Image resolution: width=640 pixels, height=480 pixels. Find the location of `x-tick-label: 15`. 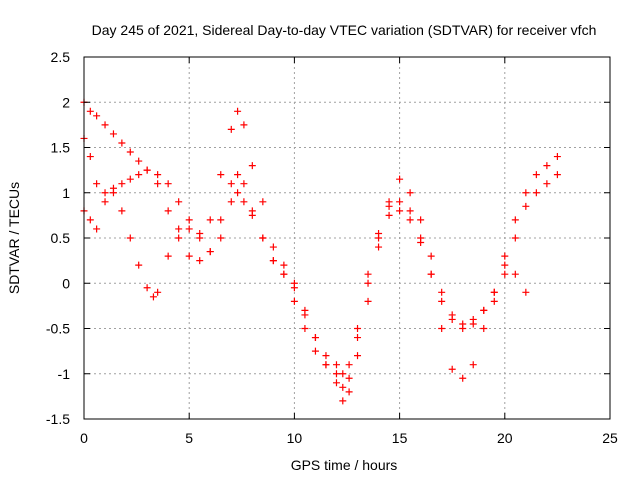

x-tick-label: 15 is located at coordinates (400, 438).